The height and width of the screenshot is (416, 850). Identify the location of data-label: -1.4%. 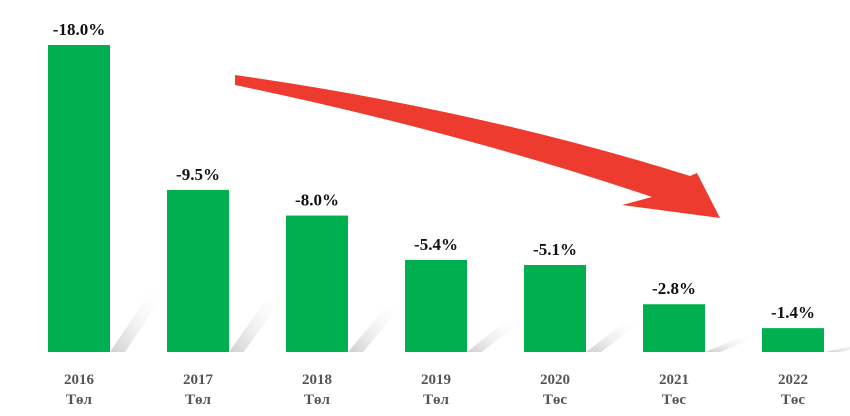
(793, 312).